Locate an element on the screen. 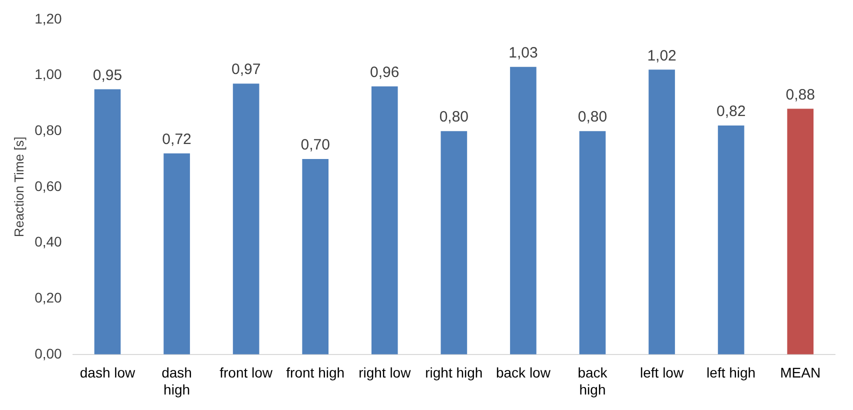 The image size is (853, 410). y-tick-label: 0,00 is located at coordinates (48, 353).